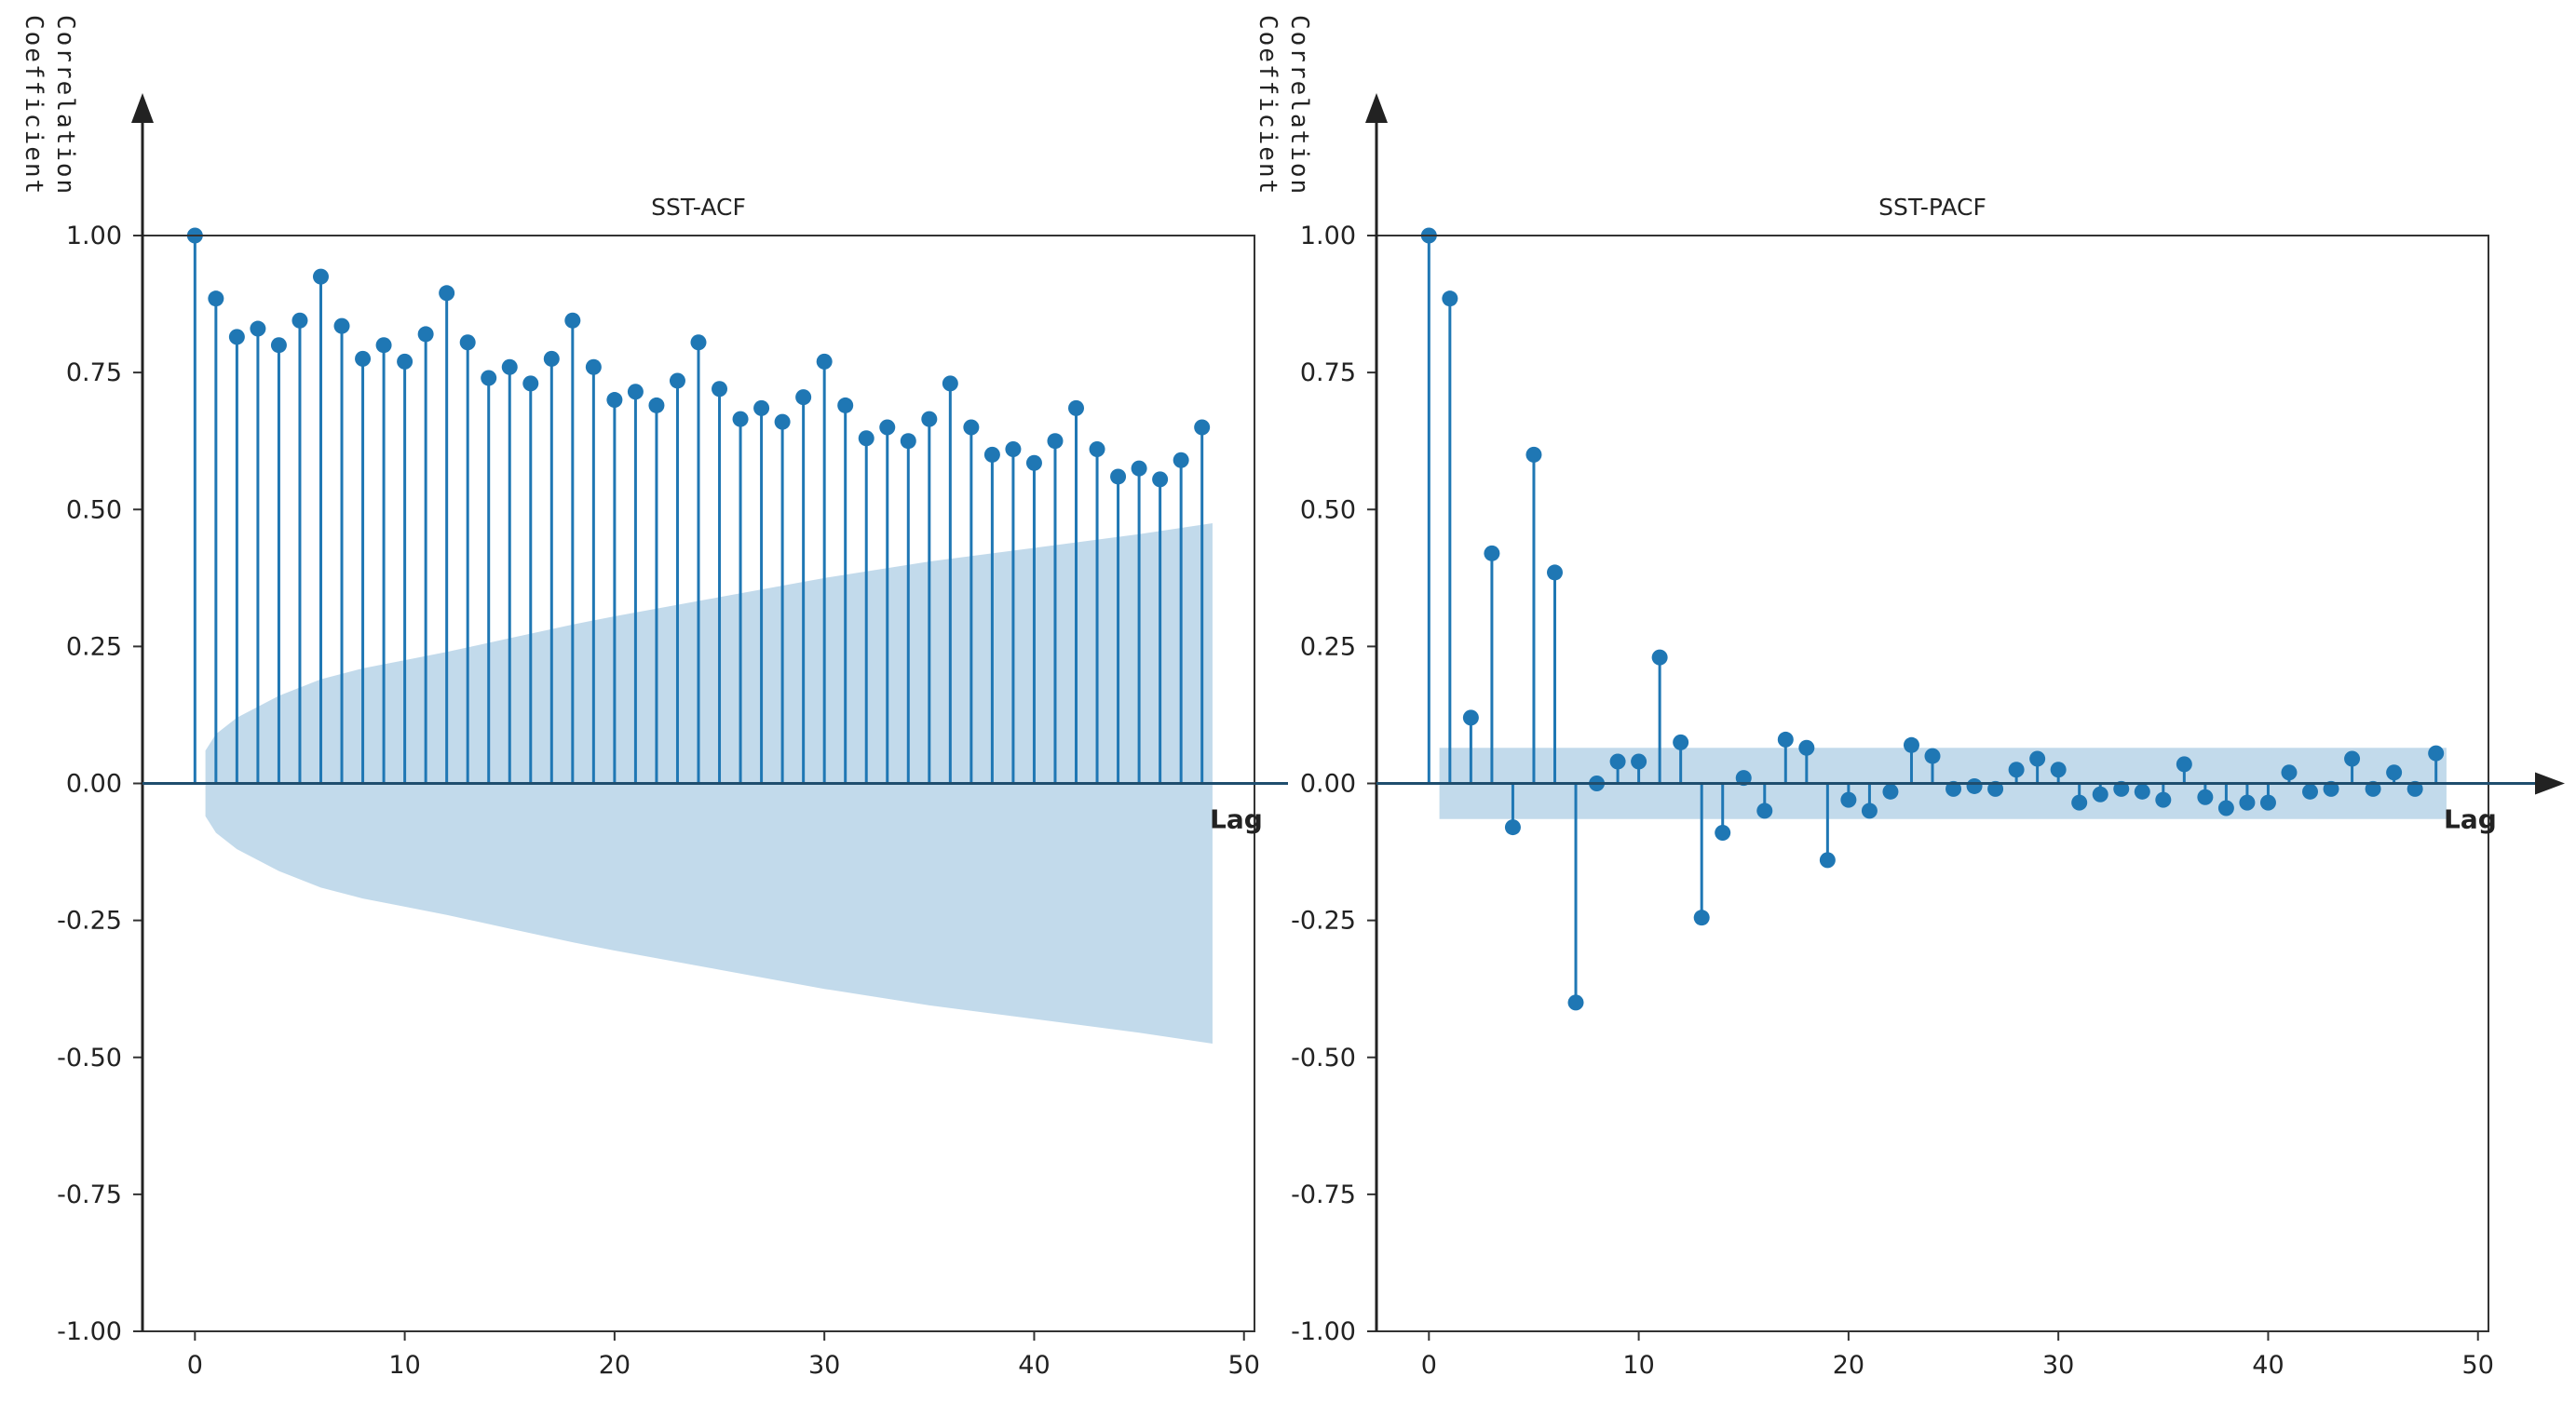 The height and width of the screenshot is (1403, 2576). Describe the element at coordinates (1932, 207) in the screenshot. I see `pacf-title: SST-PACF` at that location.